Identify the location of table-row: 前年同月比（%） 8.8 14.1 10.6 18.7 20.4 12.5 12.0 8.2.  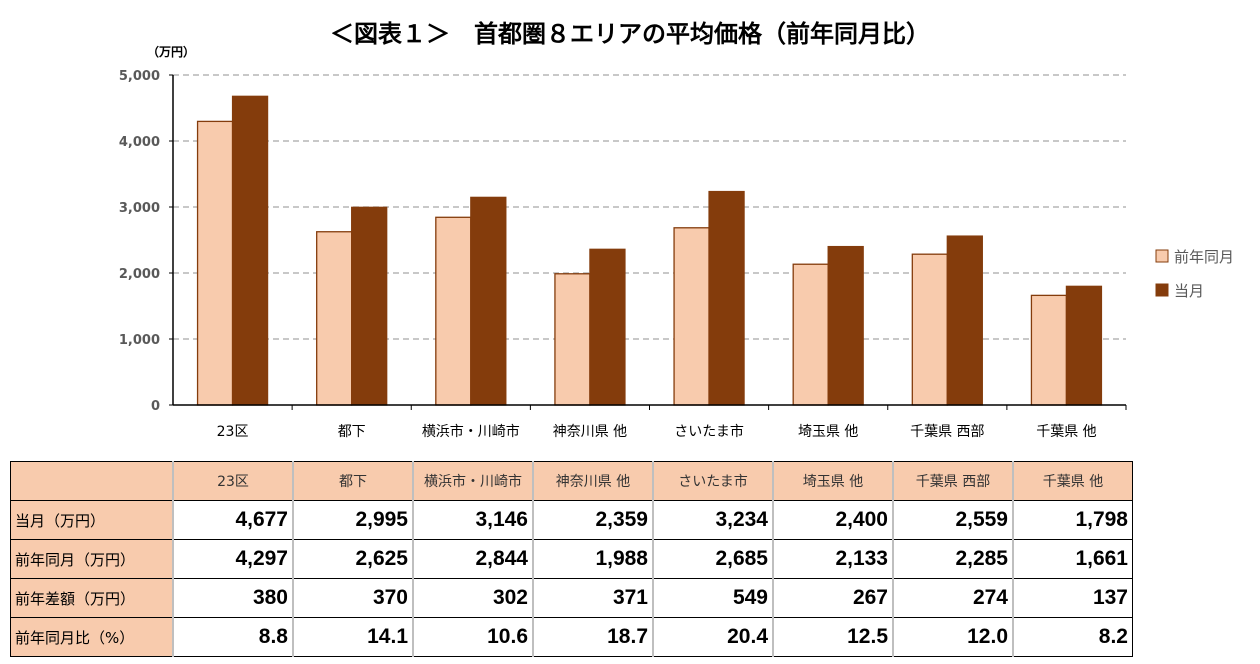
(571, 637).